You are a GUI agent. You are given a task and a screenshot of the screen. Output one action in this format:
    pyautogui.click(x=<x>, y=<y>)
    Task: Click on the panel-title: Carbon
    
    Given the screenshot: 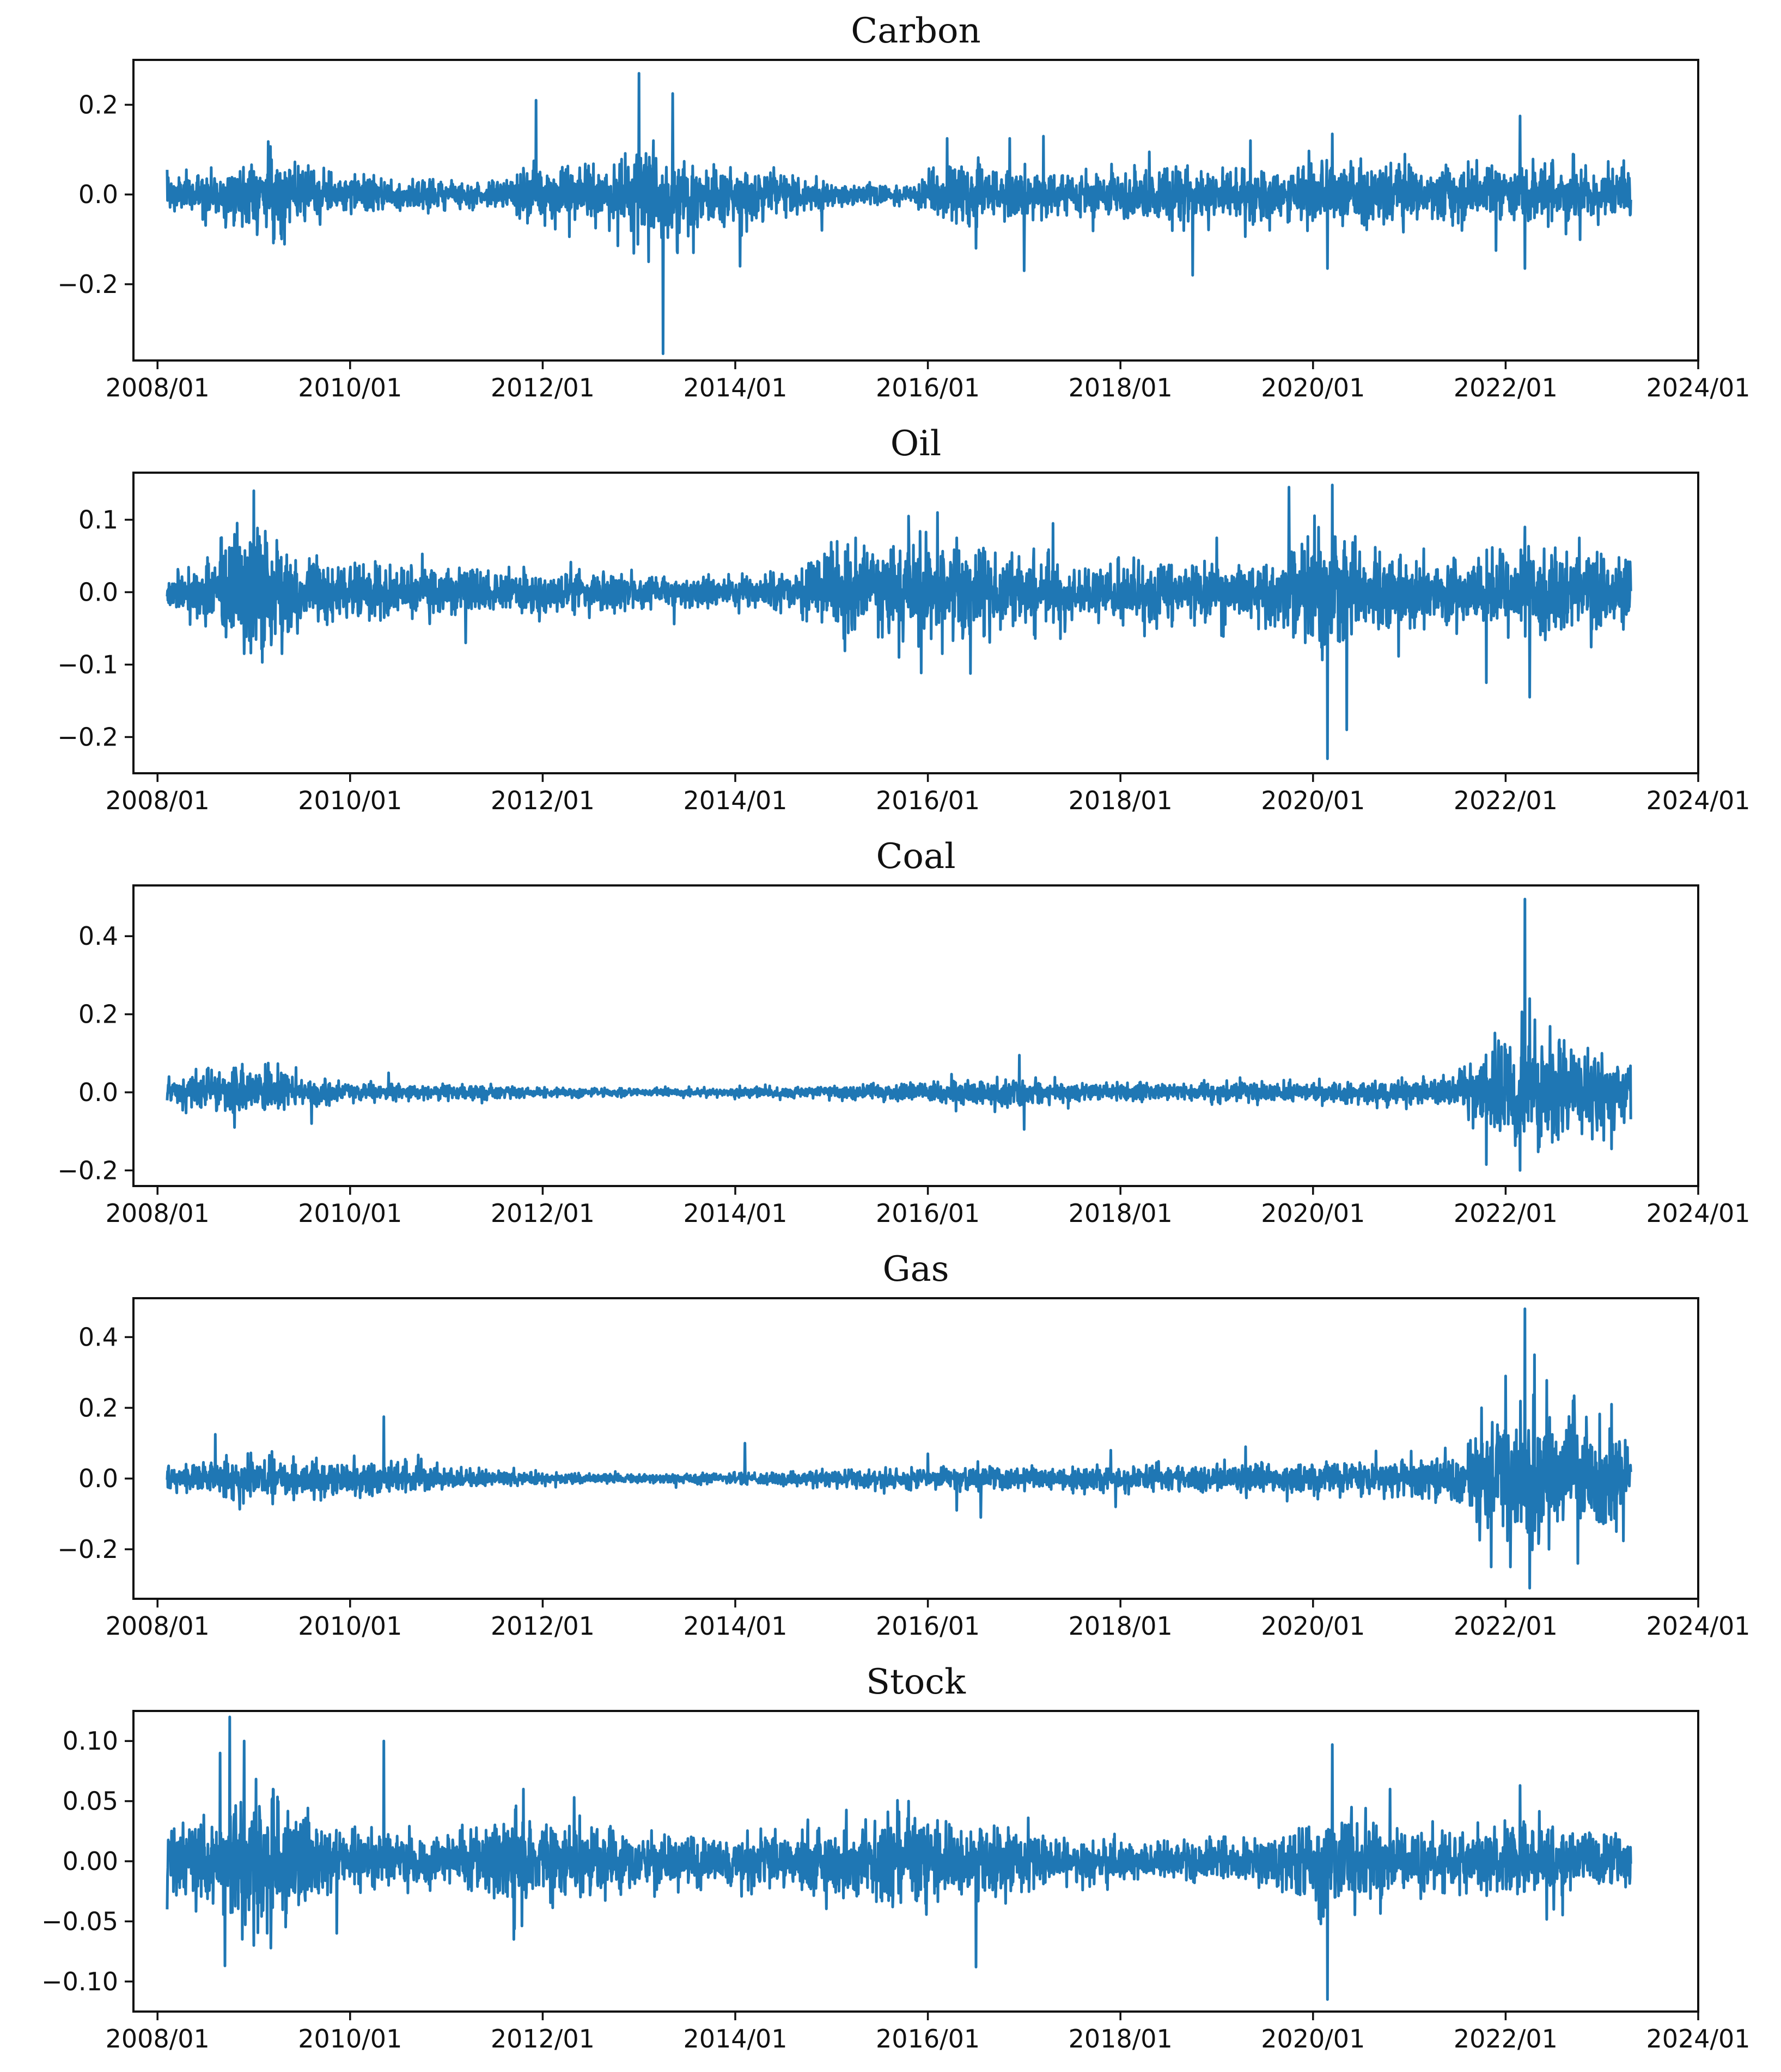 What is the action you would take?
    pyautogui.click(x=915, y=31)
    